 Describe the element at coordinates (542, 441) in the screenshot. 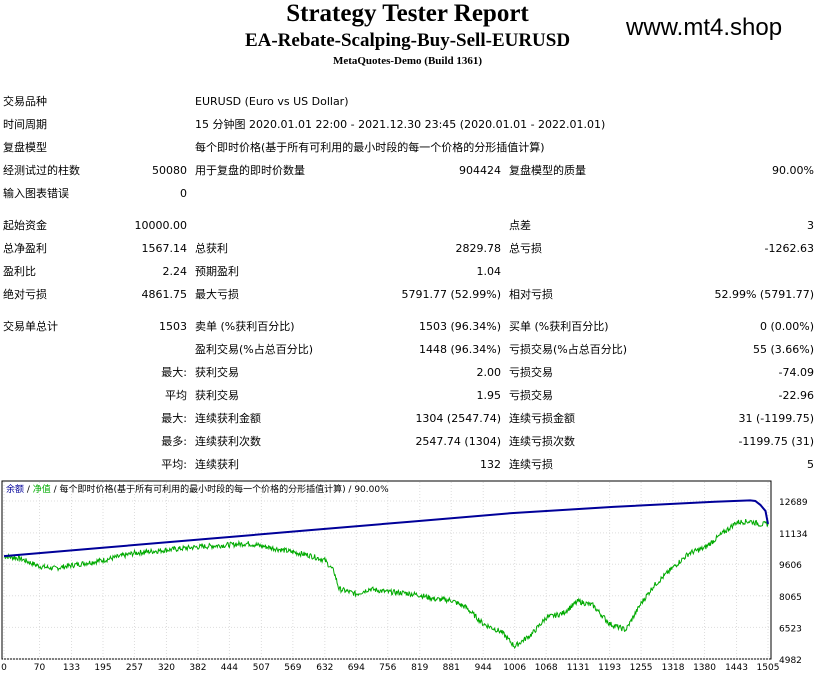

I see `max-consec-losses-count-label: 连续亏损次数` at that location.